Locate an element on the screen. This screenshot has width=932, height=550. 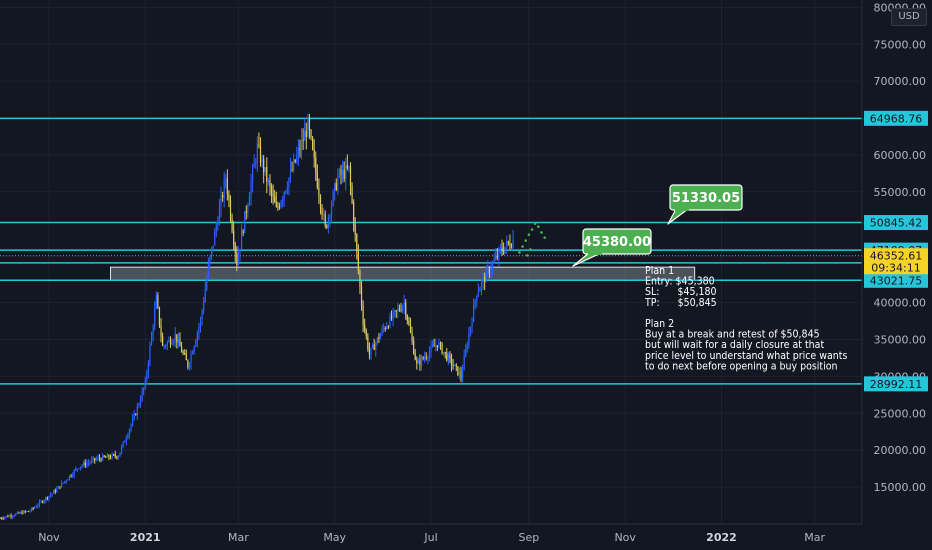
time-tick-label: 2021 is located at coordinates (145, 537).